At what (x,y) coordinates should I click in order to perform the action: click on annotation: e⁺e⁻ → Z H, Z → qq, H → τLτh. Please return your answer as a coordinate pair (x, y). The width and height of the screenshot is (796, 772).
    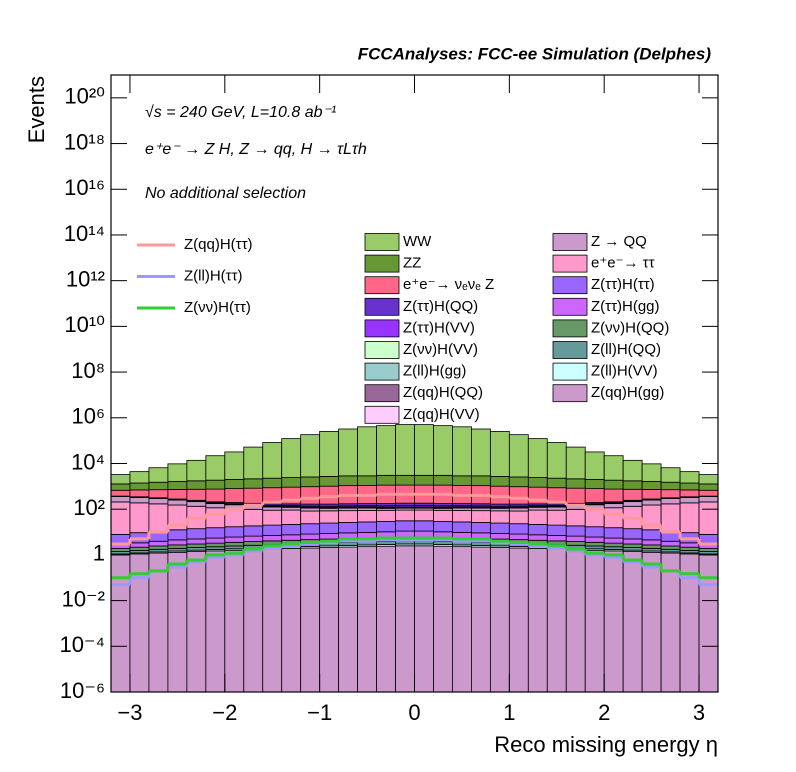
    Looking at the image, I should click on (256, 149).